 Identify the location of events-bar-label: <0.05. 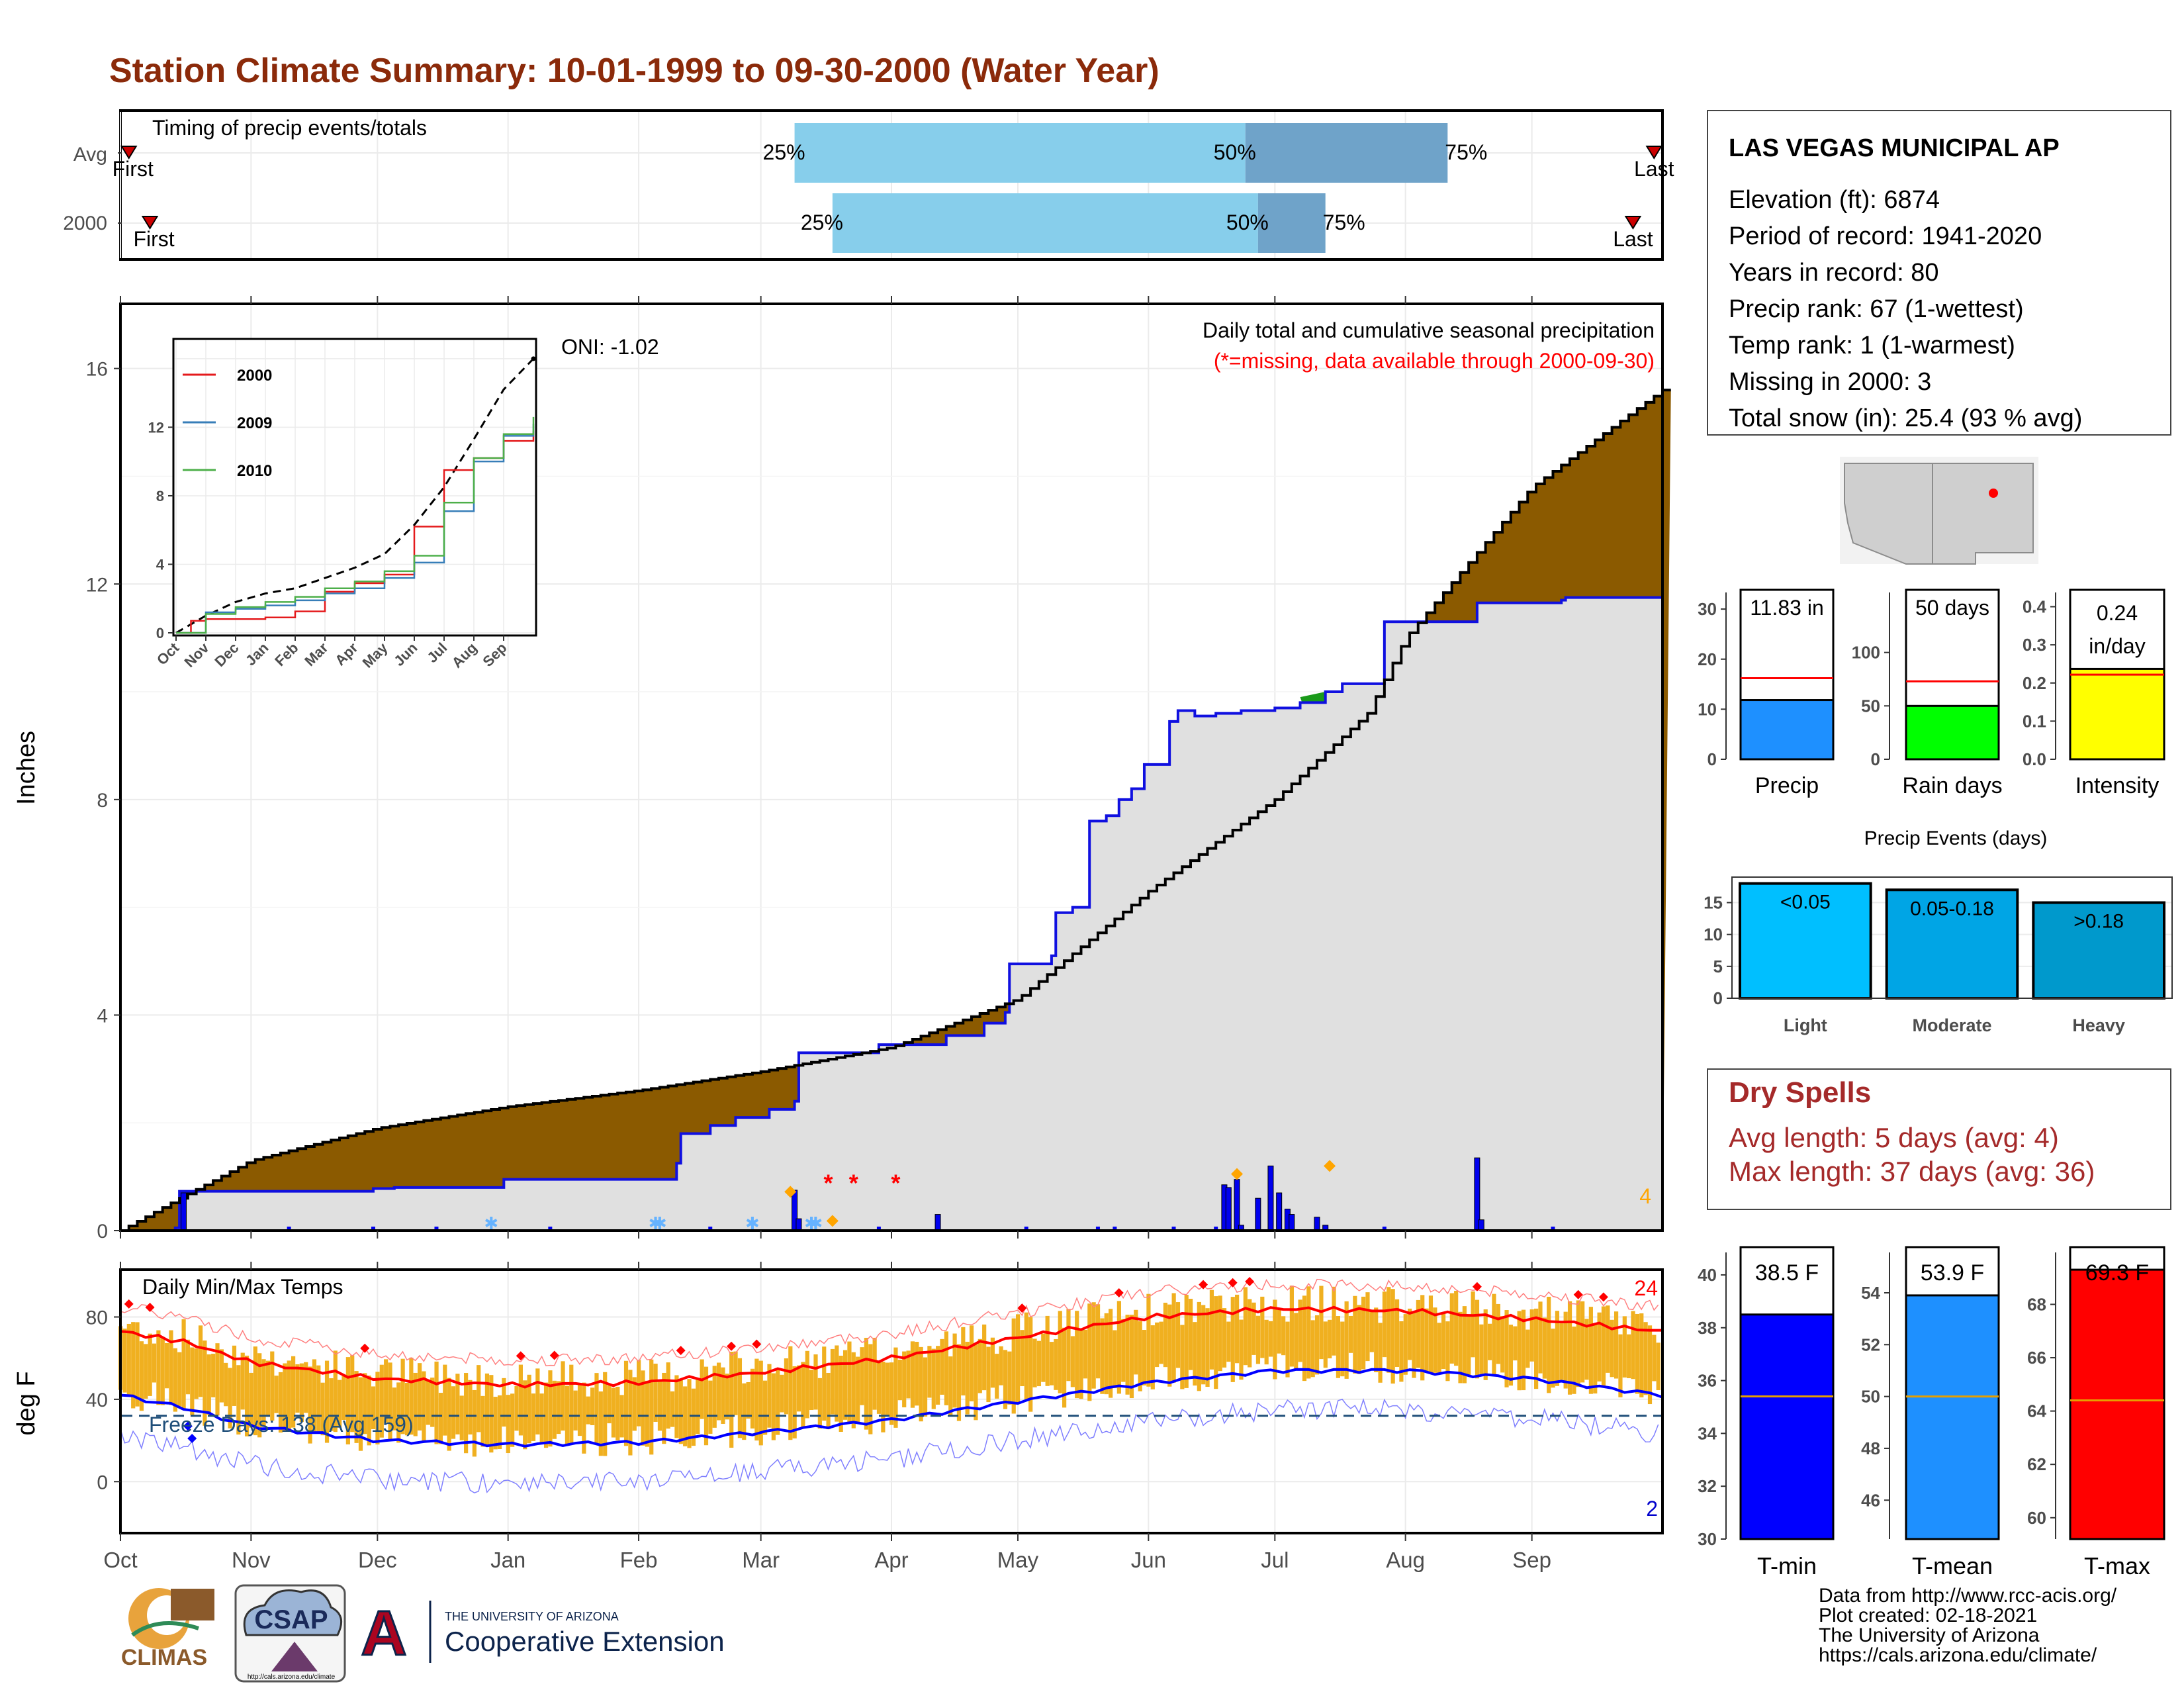
(1806, 903).